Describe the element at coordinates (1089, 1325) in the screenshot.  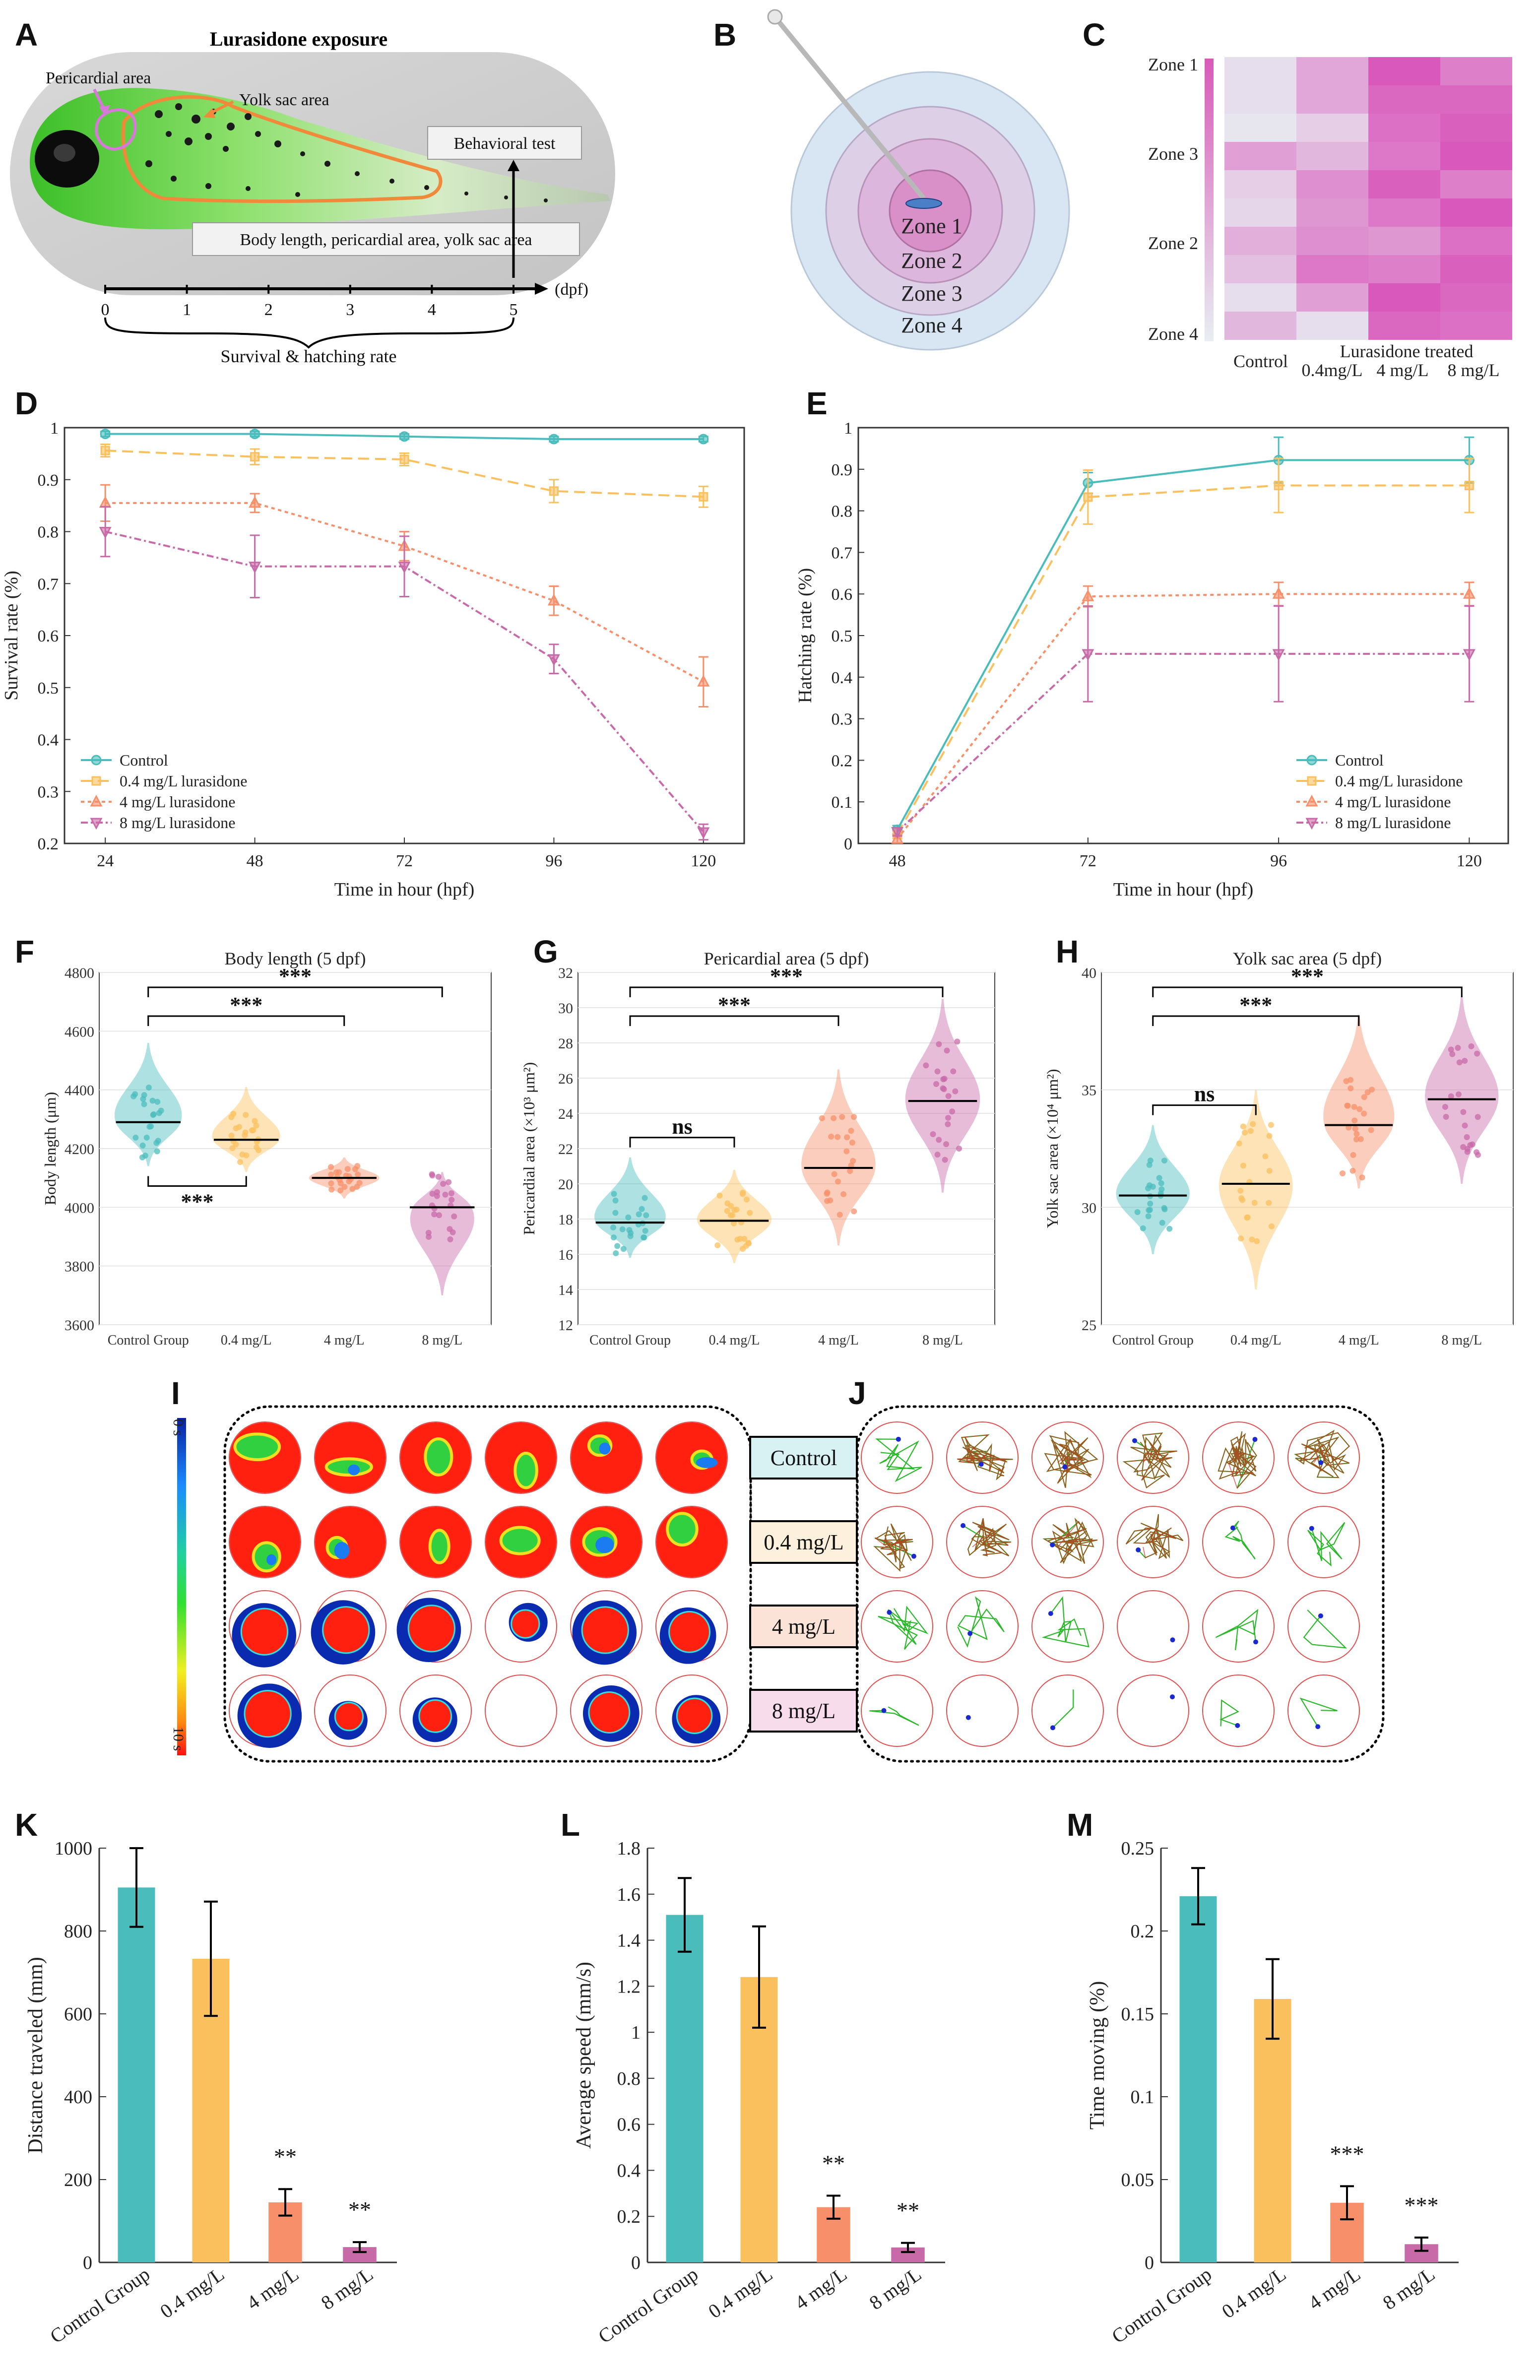
I see `y-tick-label: 25` at that location.